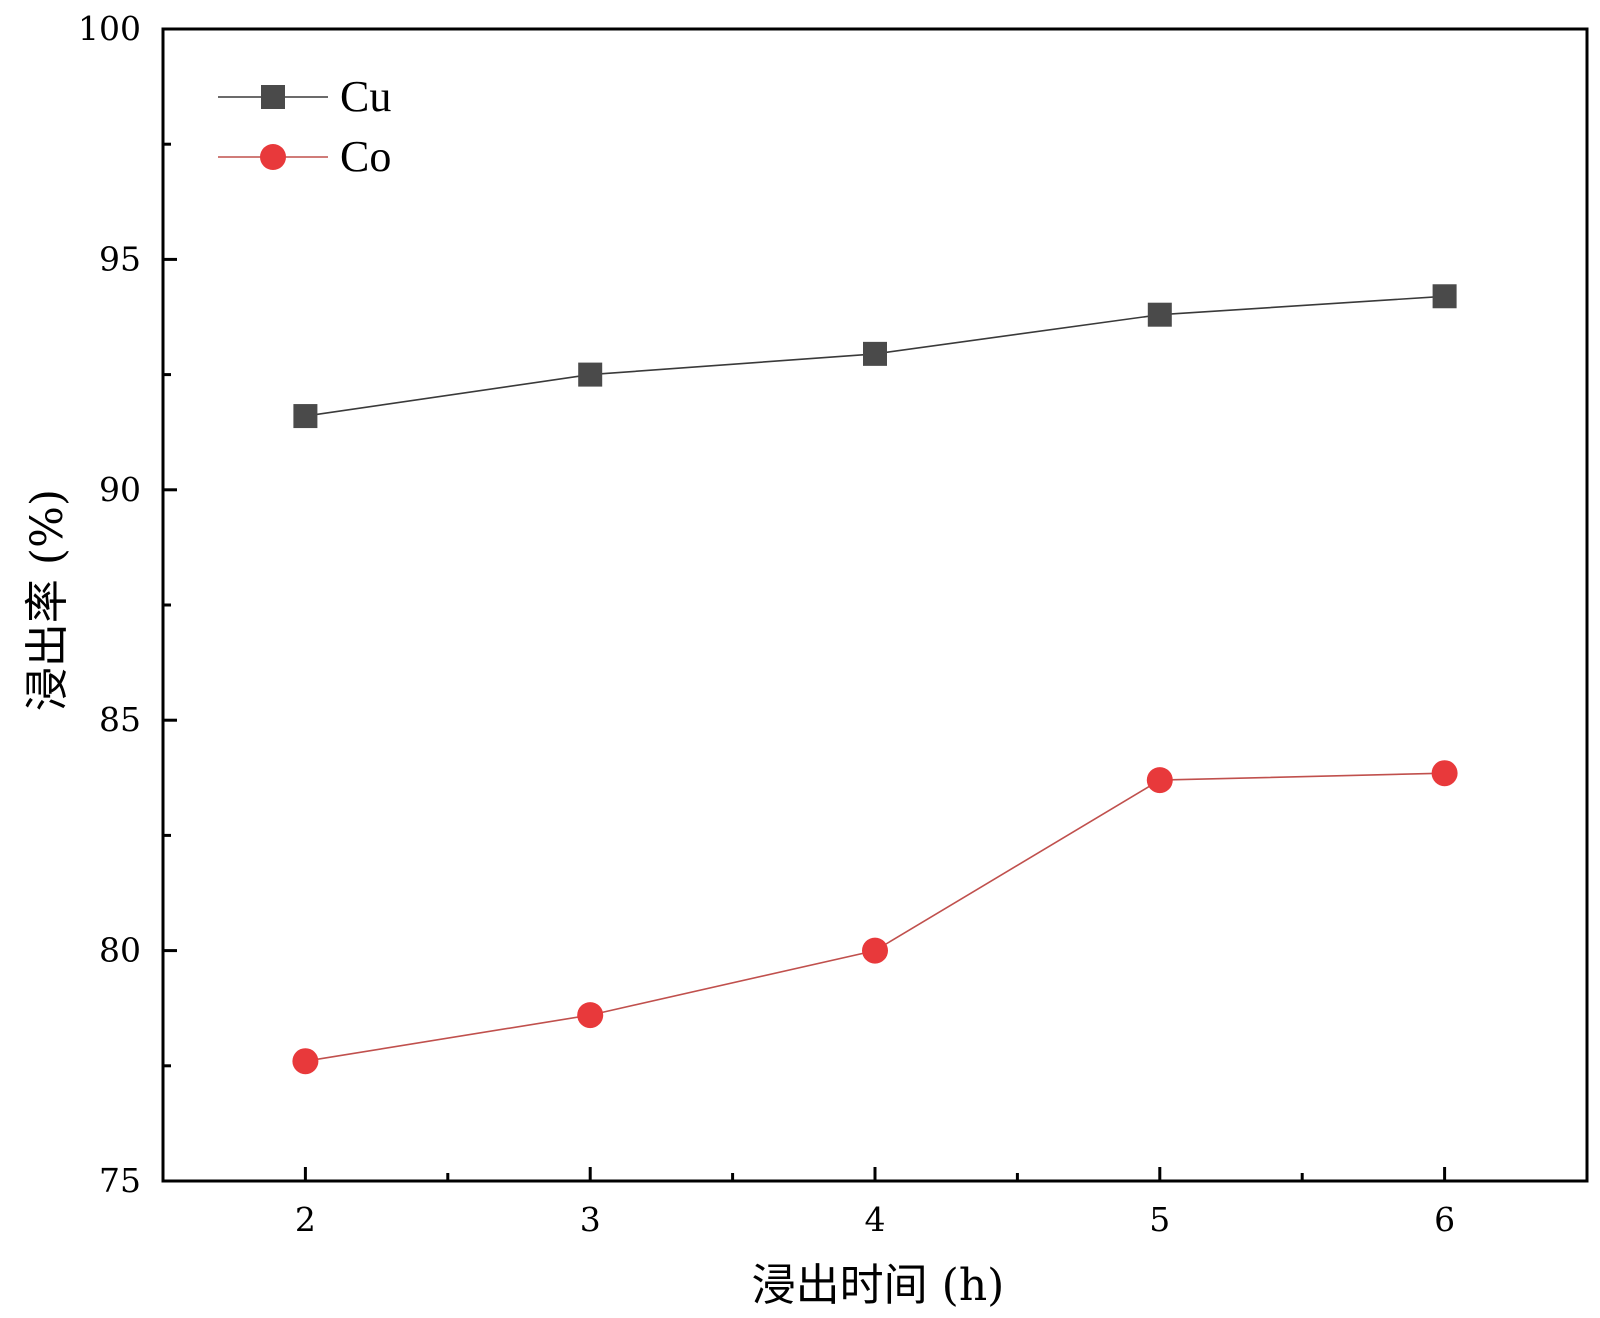 Image resolution: width=1600 pixels, height=1318 pixels. Describe the element at coordinates (875, 1219) in the screenshot. I see `x-tick-label: 4` at that location.